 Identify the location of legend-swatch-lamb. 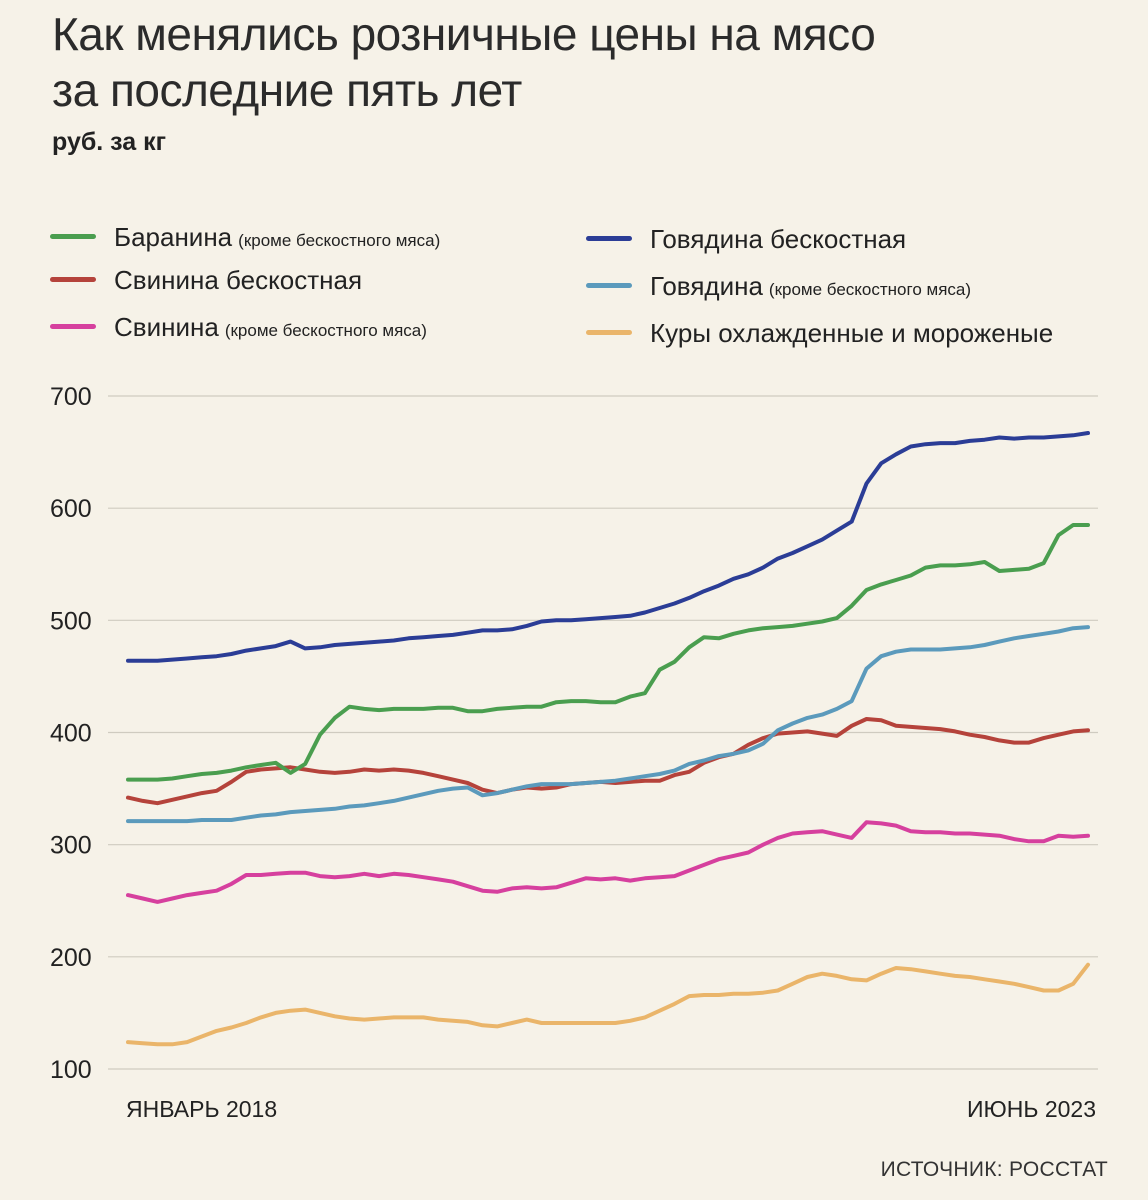
(73, 236).